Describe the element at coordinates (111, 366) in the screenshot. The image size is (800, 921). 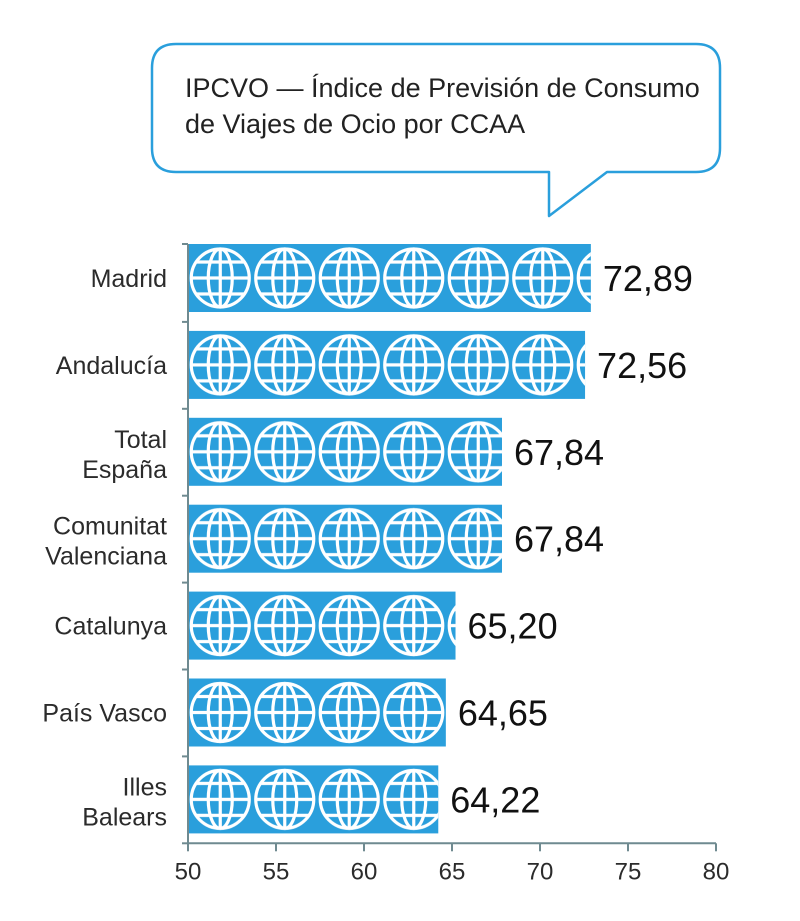
I see `category-label-2: Andalucía` at that location.